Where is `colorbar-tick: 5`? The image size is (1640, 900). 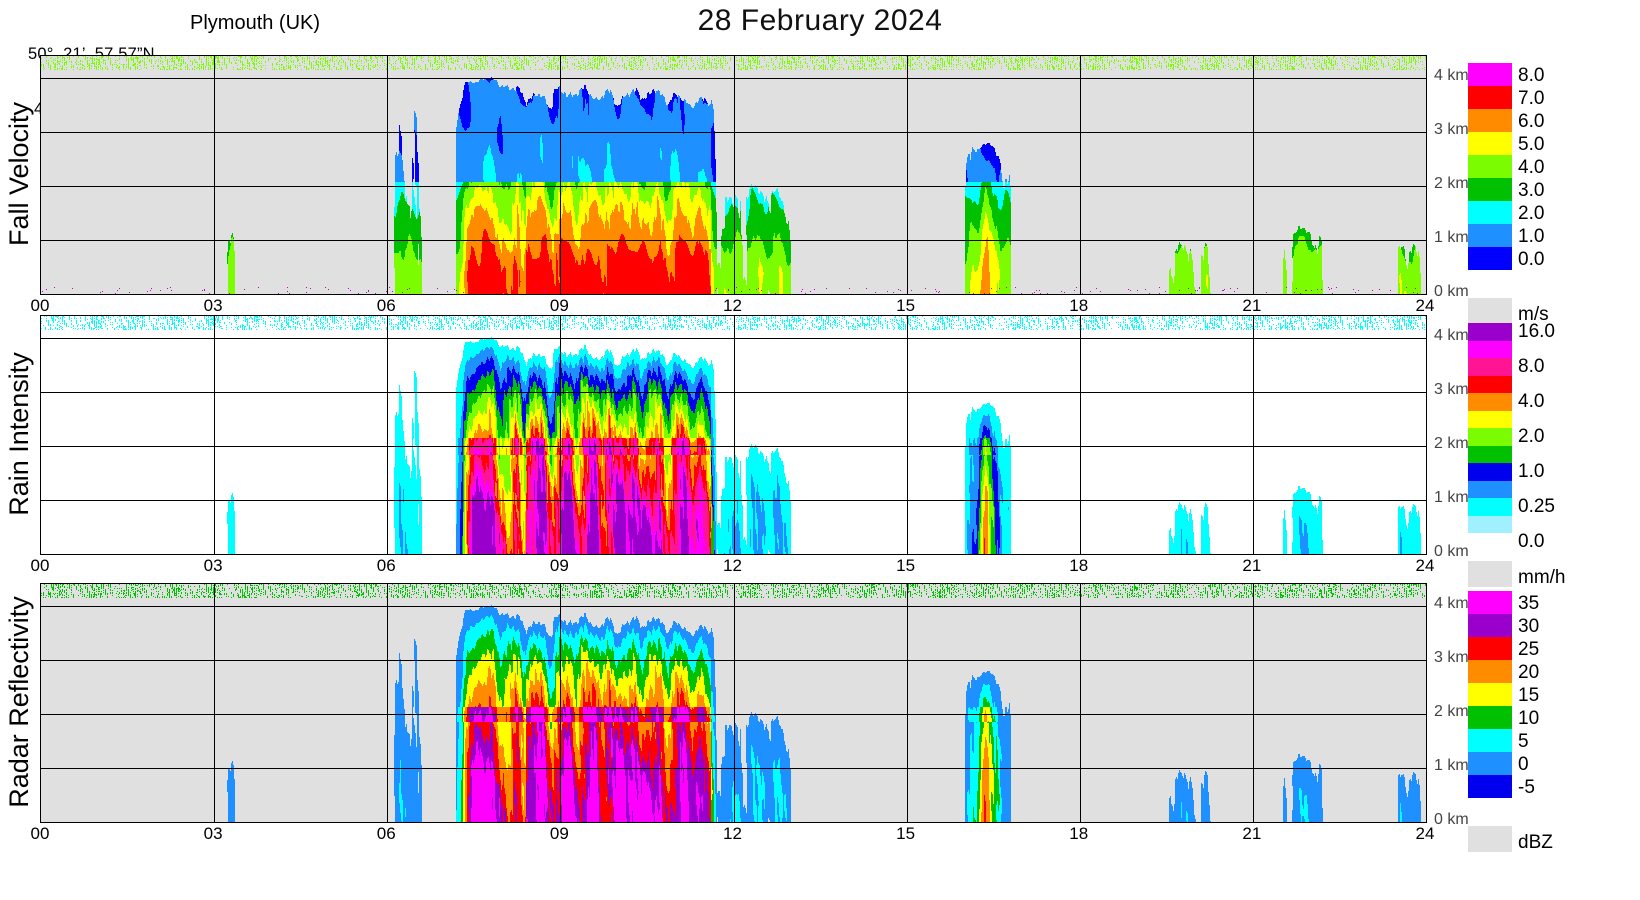 colorbar-tick: 5 is located at coordinates (1523, 741).